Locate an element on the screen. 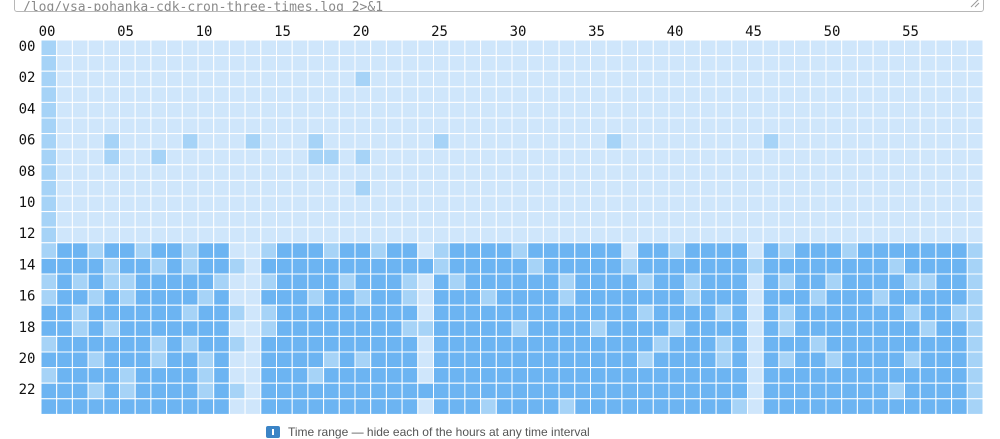  resize-grip-icon is located at coordinates (975, 4).